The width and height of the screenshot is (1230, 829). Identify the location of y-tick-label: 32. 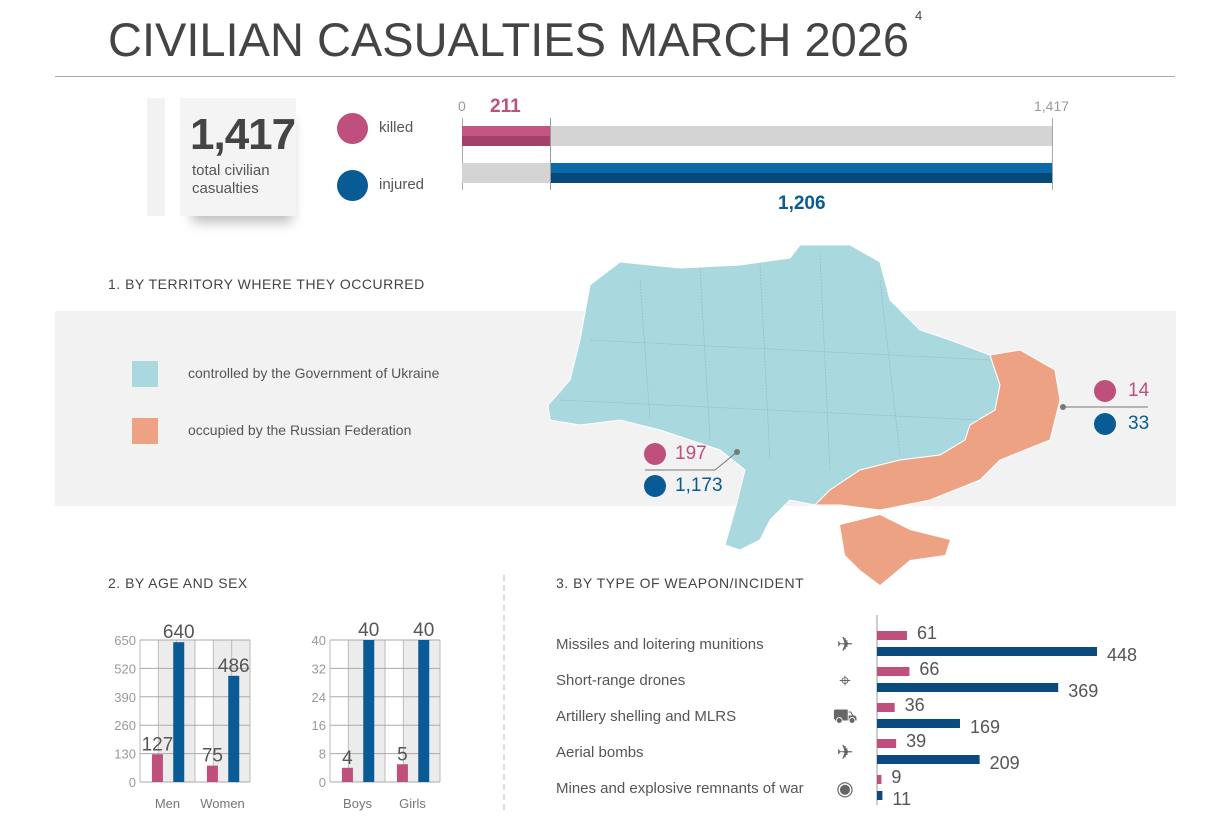
(319, 668).